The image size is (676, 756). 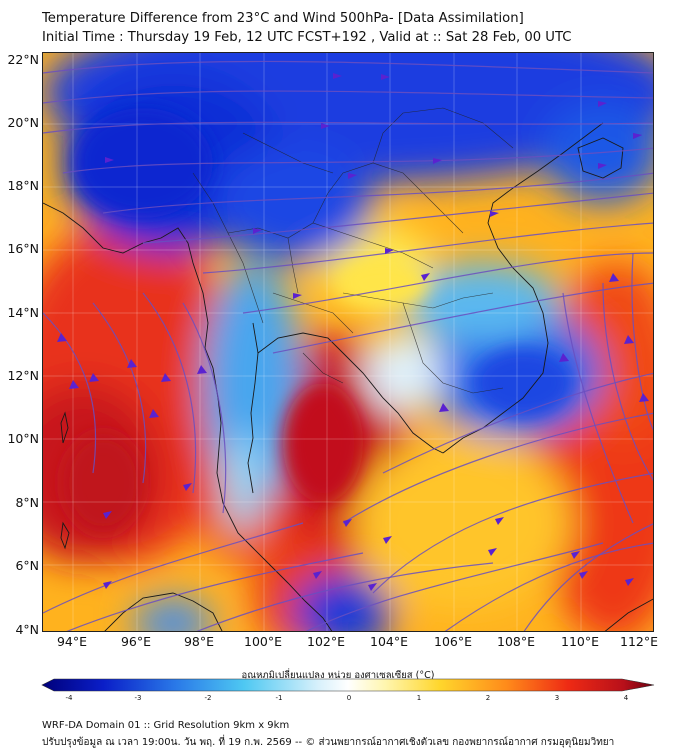 I want to click on colorbar-tick: 0, so click(x=349, y=698).